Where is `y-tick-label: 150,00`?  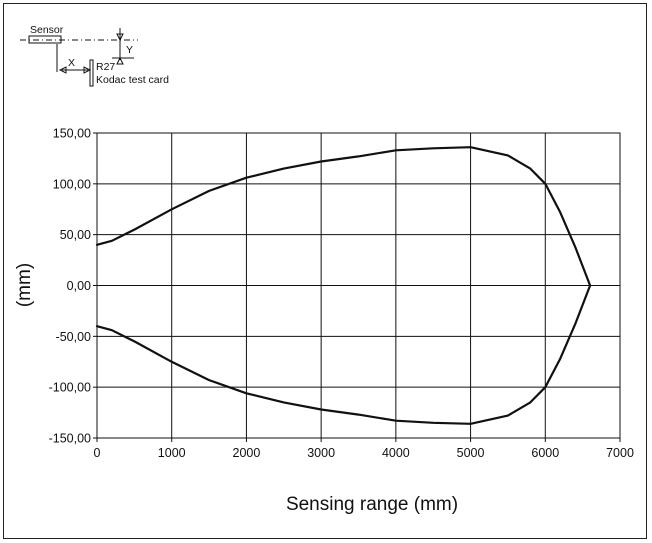
y-tick-label: 150,00 is located at coordinates (72, 134).